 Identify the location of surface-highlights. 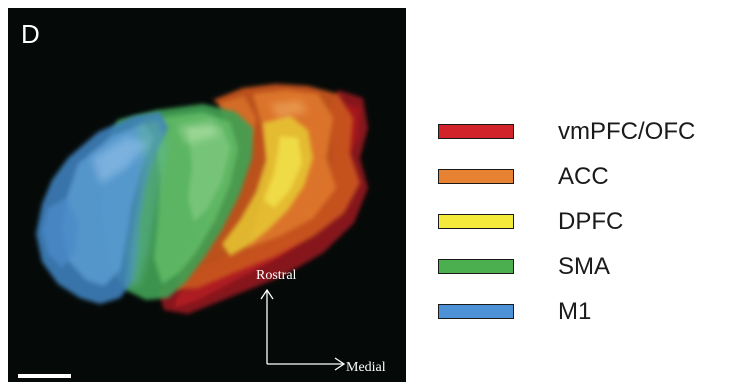
(200, 142).